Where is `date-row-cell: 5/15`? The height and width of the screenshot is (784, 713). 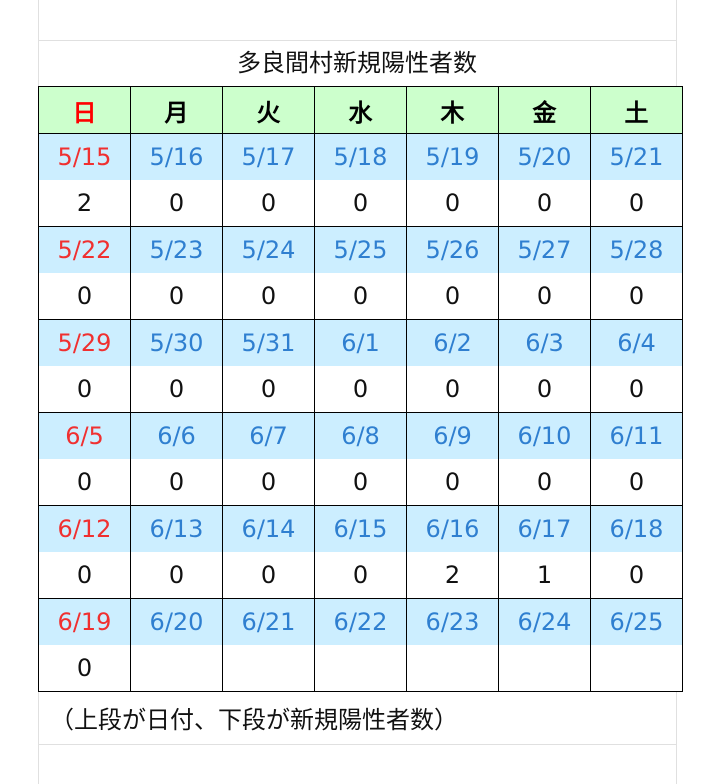 date-row-cell: 5/15 is located at coordinates (84, 156).